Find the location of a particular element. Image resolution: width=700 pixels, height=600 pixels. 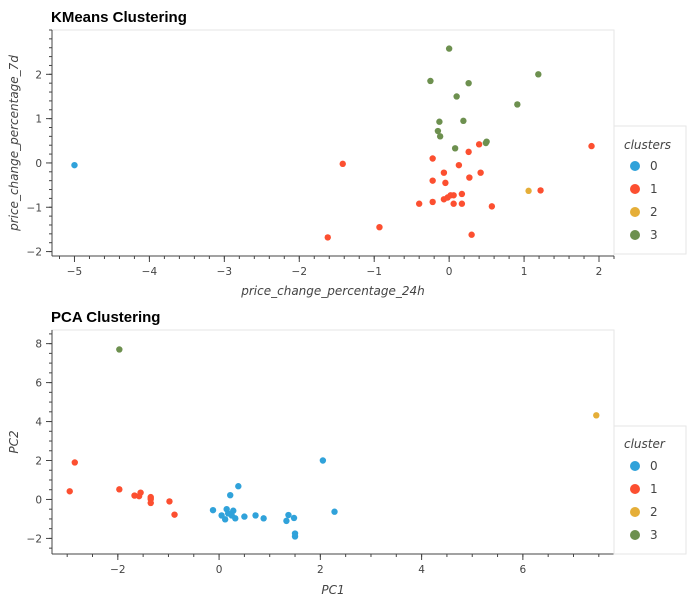

chart1-legend-title: clusters is located at coordinates (647, 145).